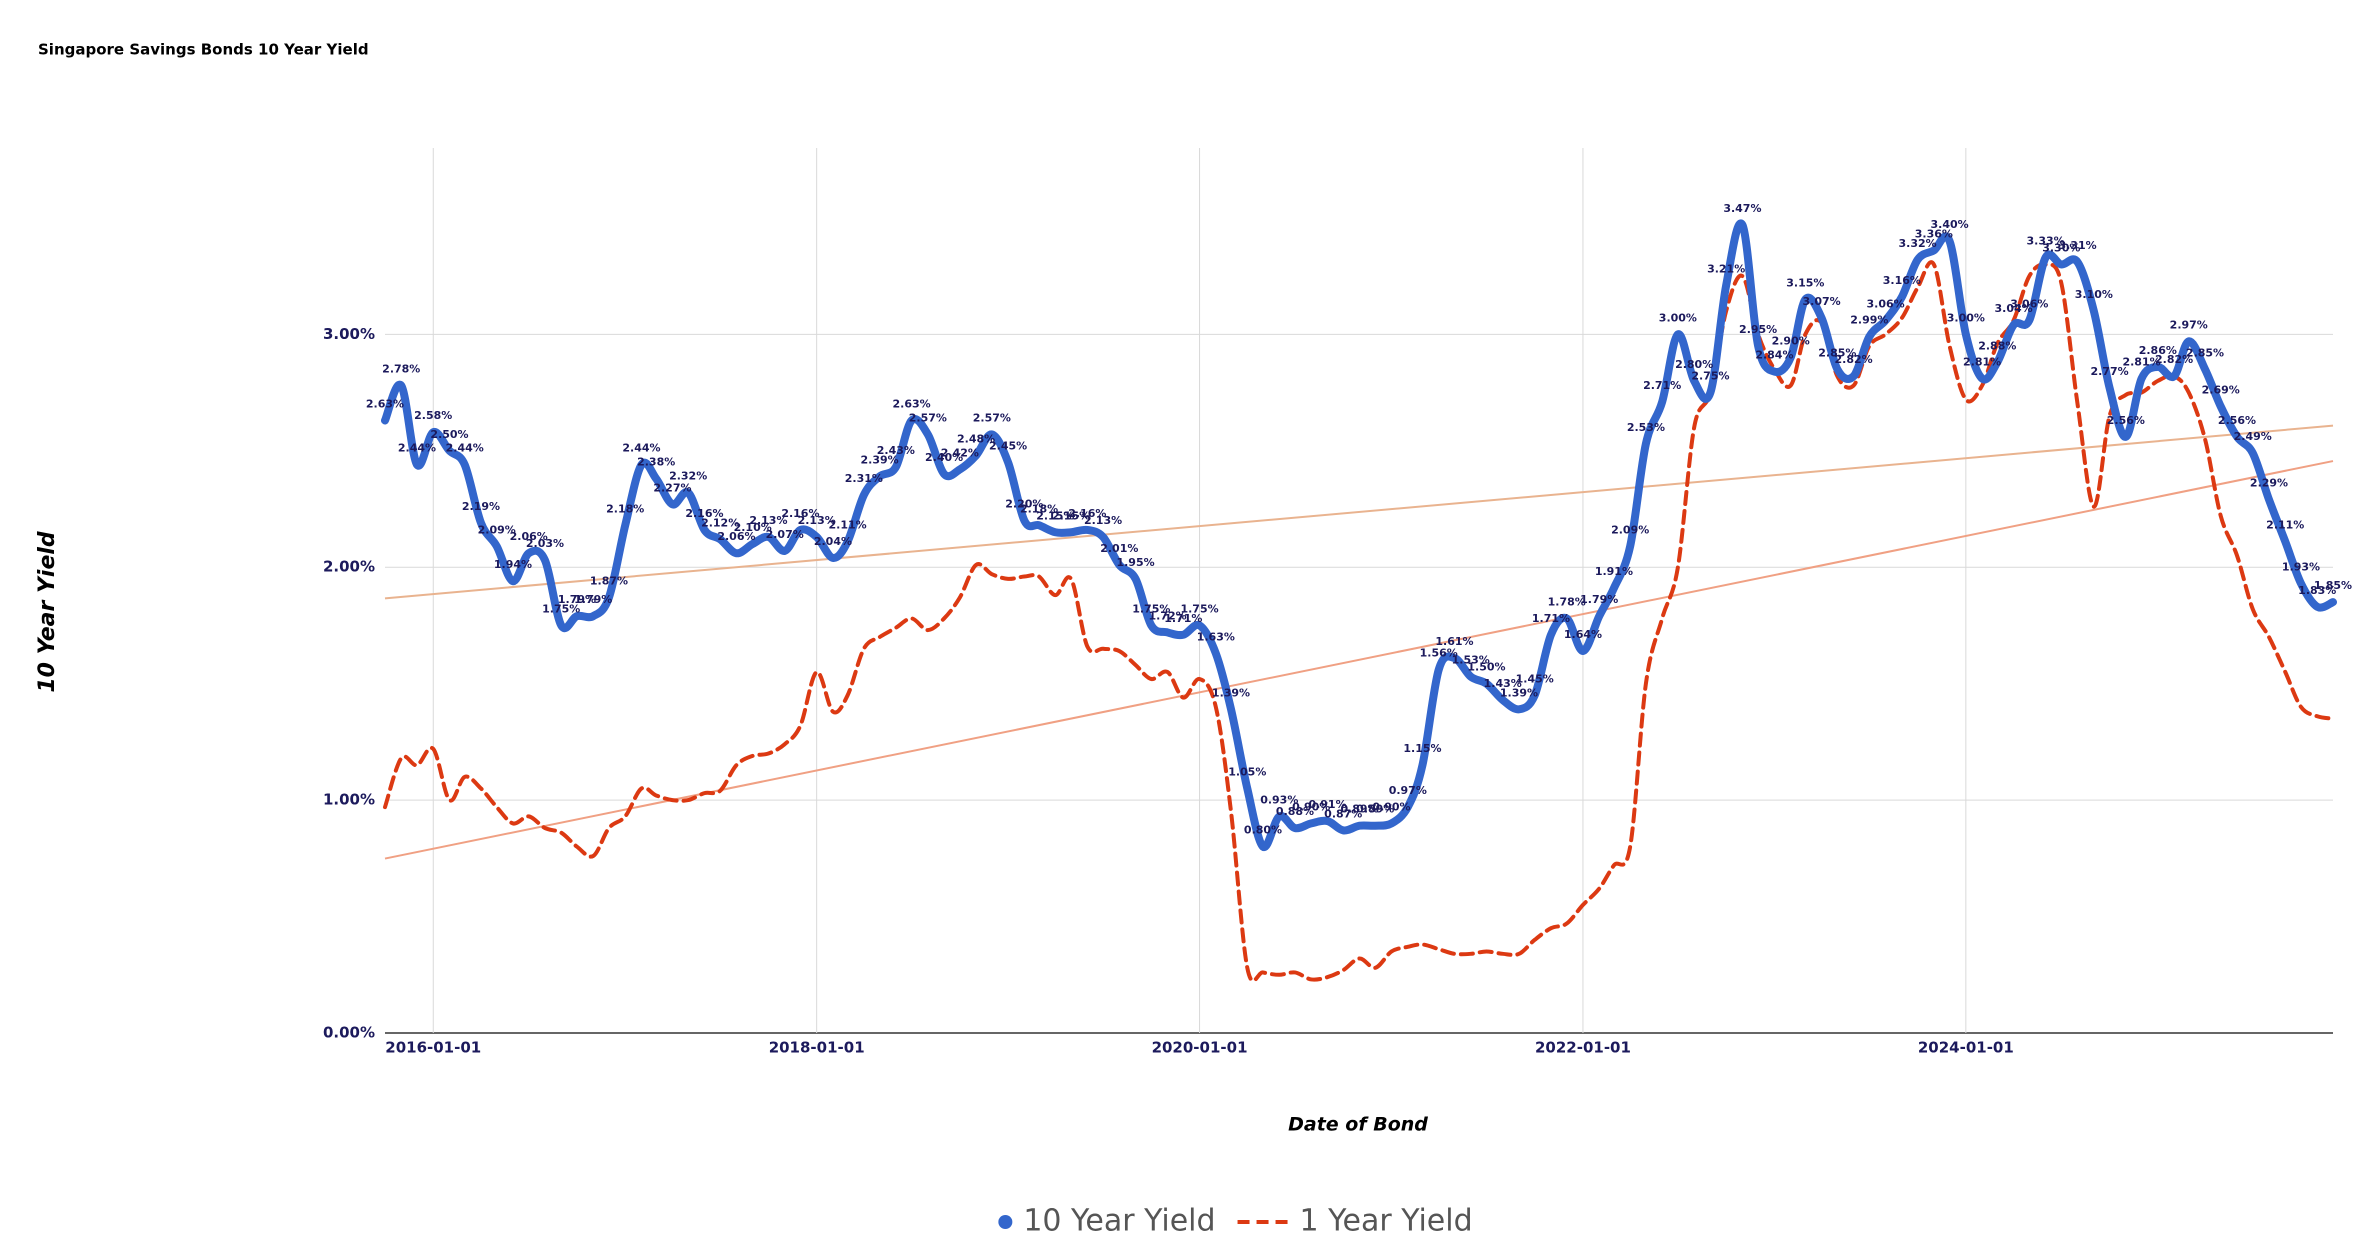 This screenshot has height=1259, width=2370. Describe the element at coordinates (1005, 1222) in the screenshot. I see `legend-swatch` at that location.